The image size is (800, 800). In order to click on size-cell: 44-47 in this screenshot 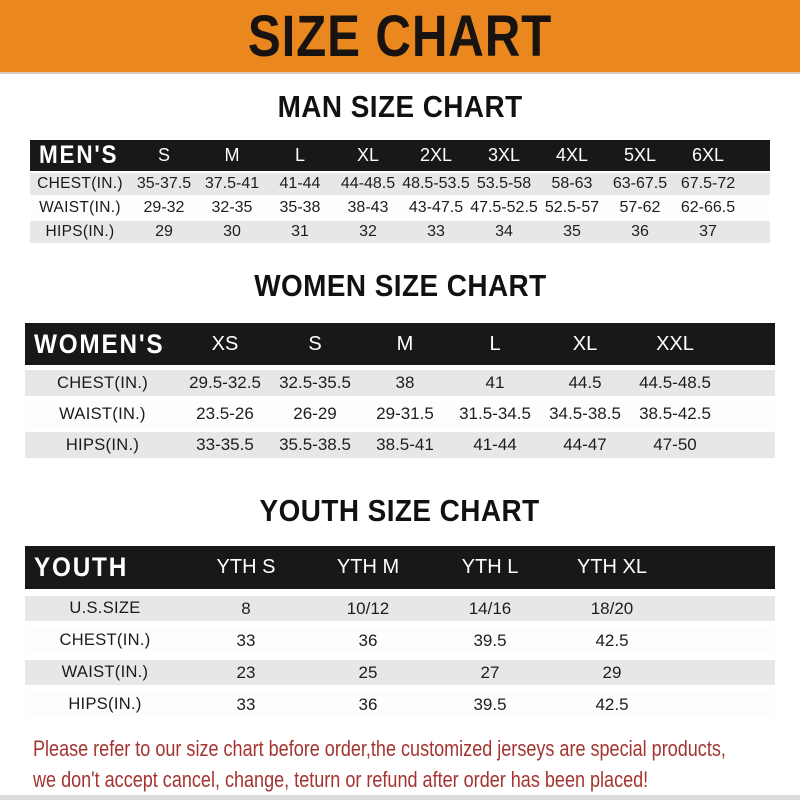, I will do `click(585, 444)`.